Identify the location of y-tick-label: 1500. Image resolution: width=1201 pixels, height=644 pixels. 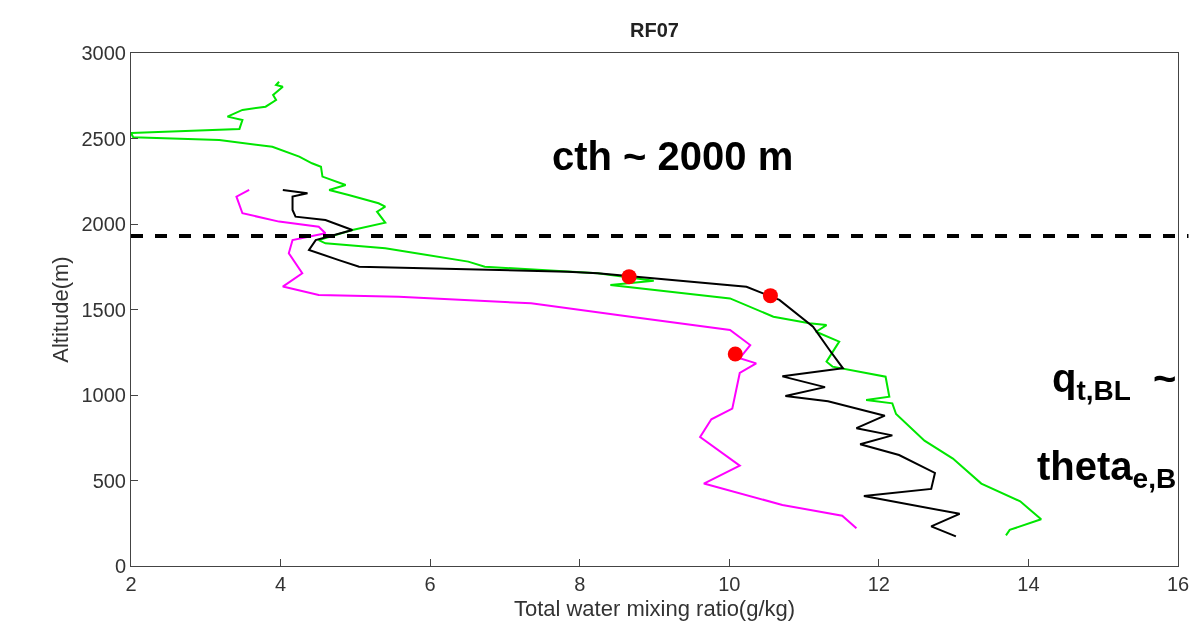
(103, 309).